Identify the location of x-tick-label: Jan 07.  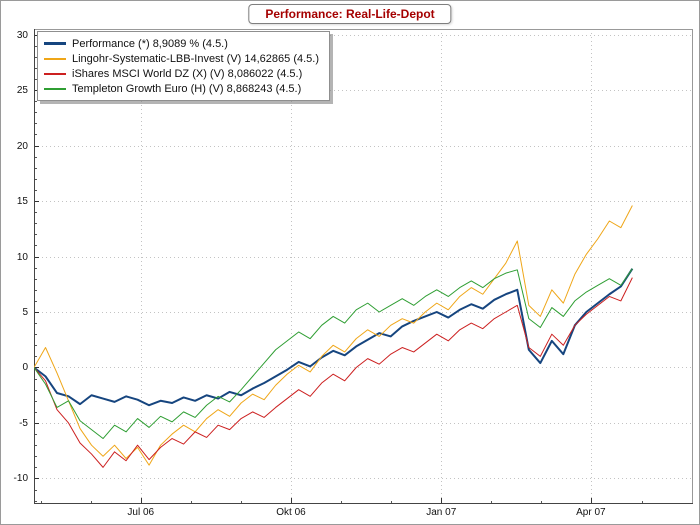
(441, 512).